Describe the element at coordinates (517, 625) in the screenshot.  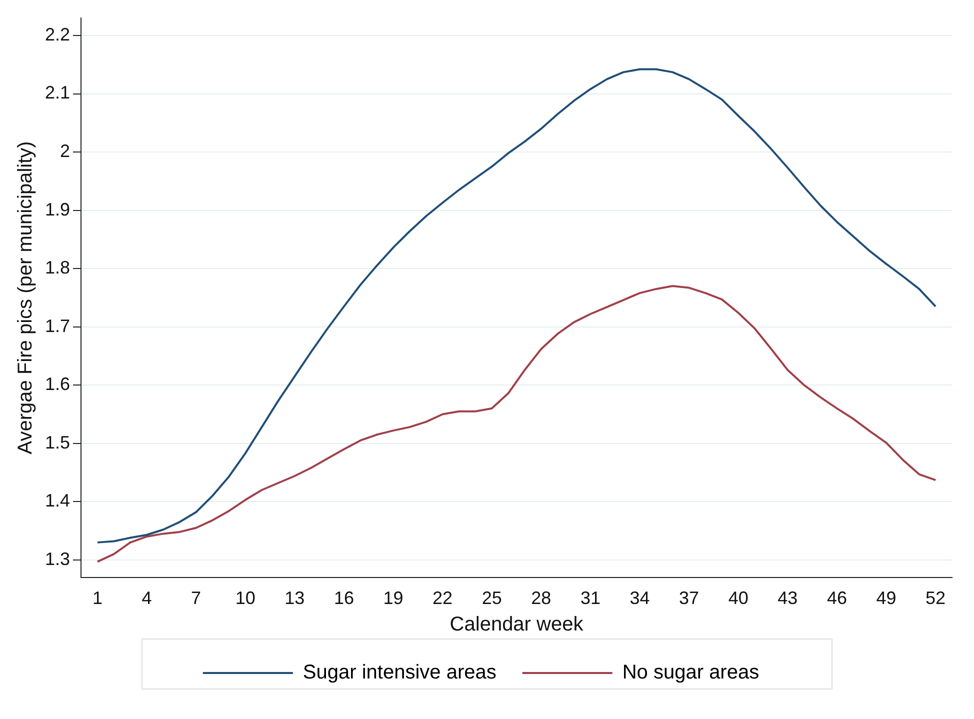
I see `x-axis-title: Calendar week` at that location.